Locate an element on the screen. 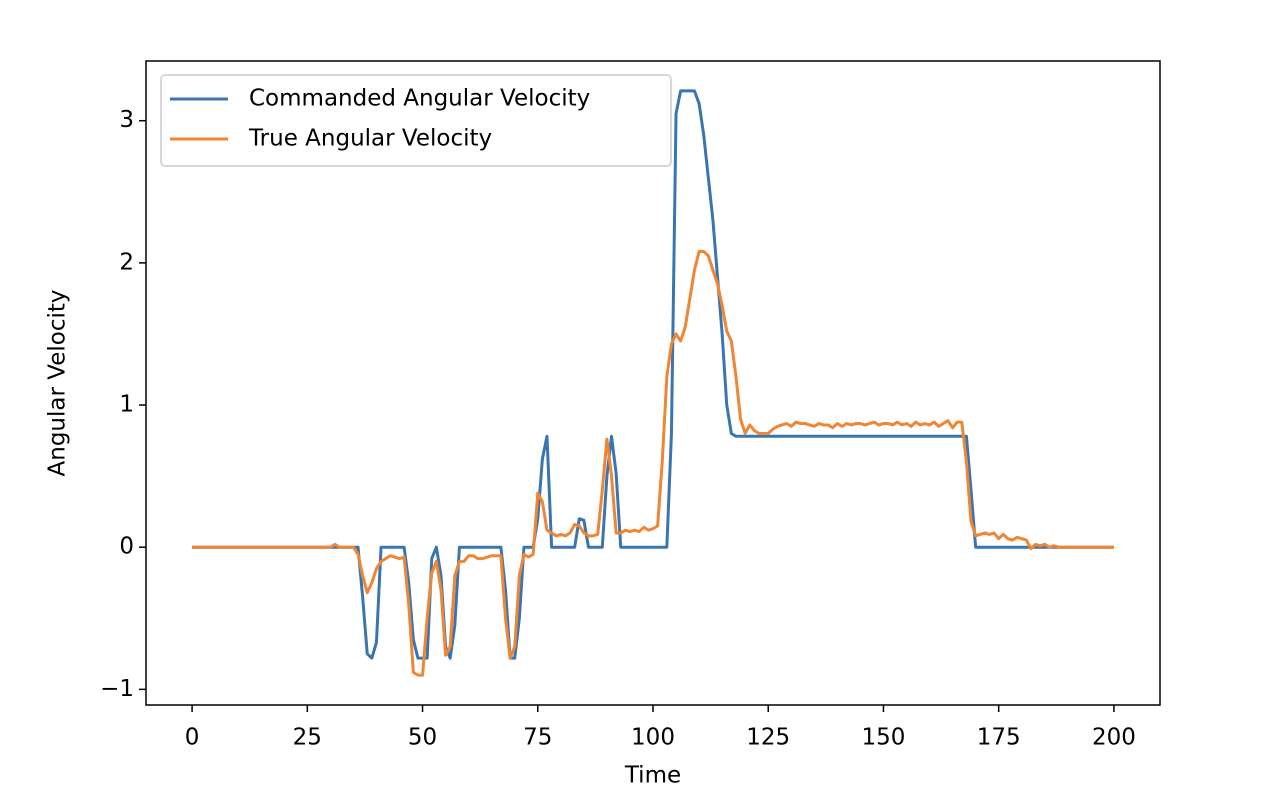 This screenshot has height=796, width=1278. x-tick-label: 175 is located at coordinates (999, 738).